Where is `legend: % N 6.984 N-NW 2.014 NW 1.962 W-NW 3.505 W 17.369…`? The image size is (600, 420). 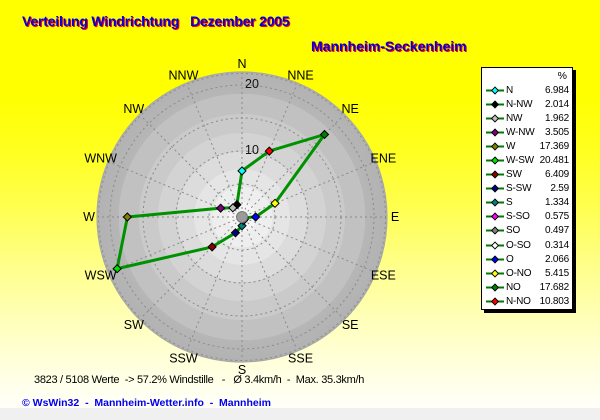
legend: % N 6.984 N-NW 2.014 NW 1.962 W-NW 3.505 W 17.369… is located at coordinates (527, 188).